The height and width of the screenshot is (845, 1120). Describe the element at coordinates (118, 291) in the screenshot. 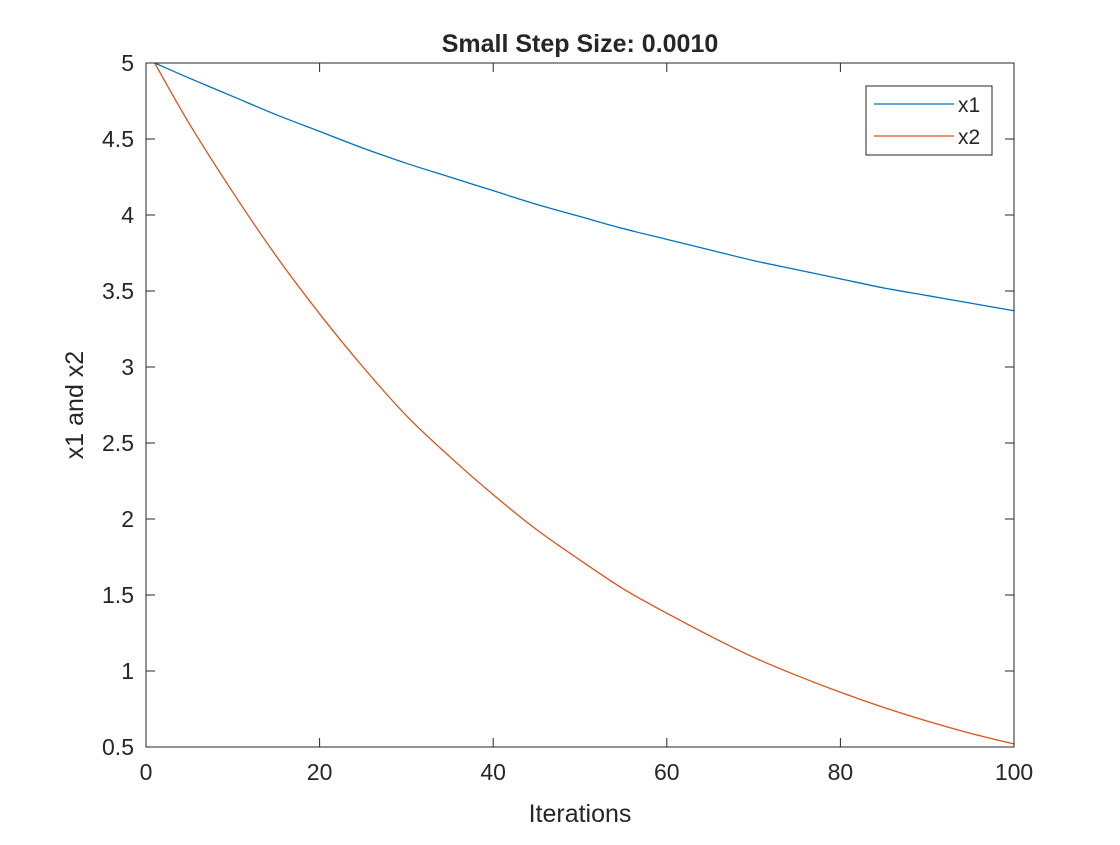

I see `y-tick-label: 3.5` at that location.